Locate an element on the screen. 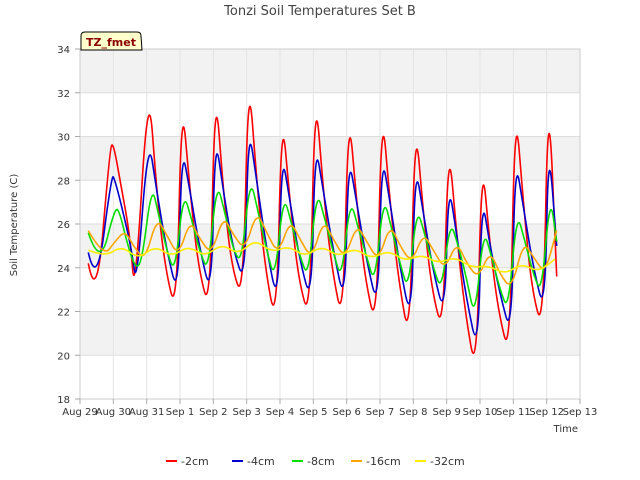  x-tick-label: Sep 3 is located at coordinates (246, 412).